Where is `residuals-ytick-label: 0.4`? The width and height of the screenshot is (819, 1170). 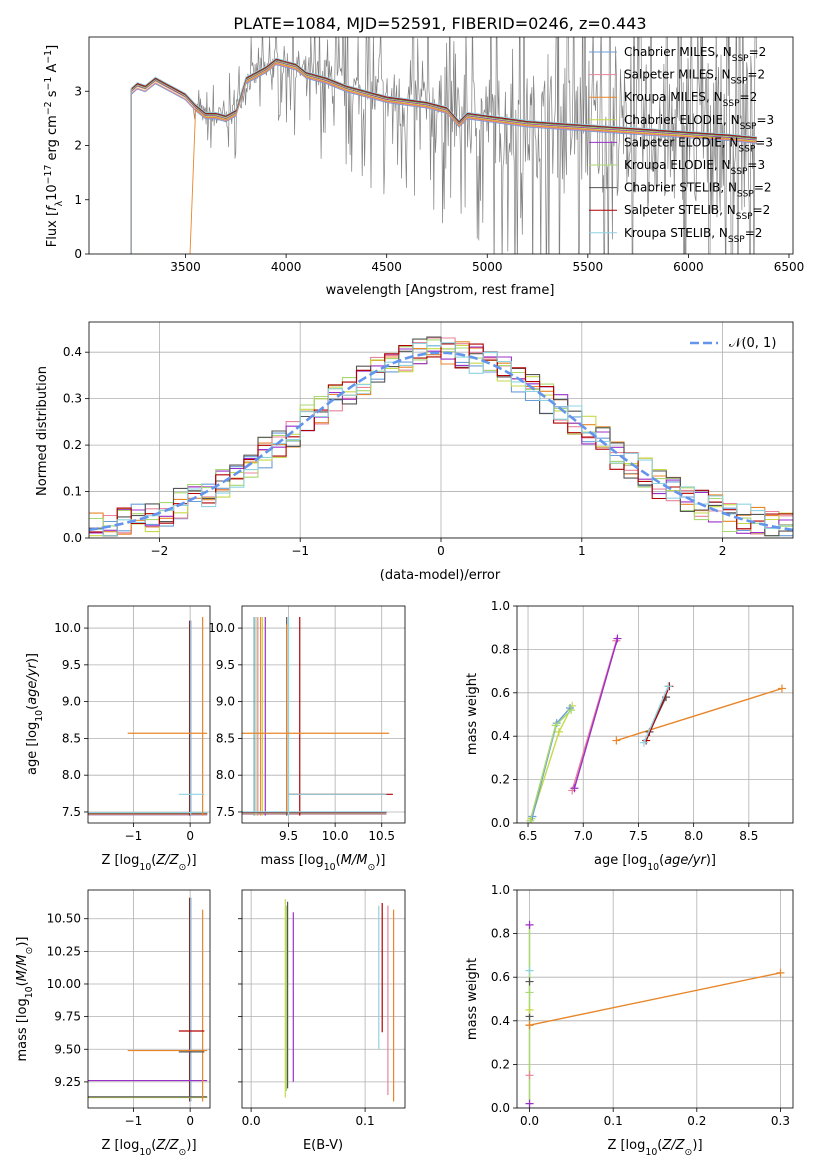 residuals-ytick-label: 0.4 is located at coordinates (72, 352).